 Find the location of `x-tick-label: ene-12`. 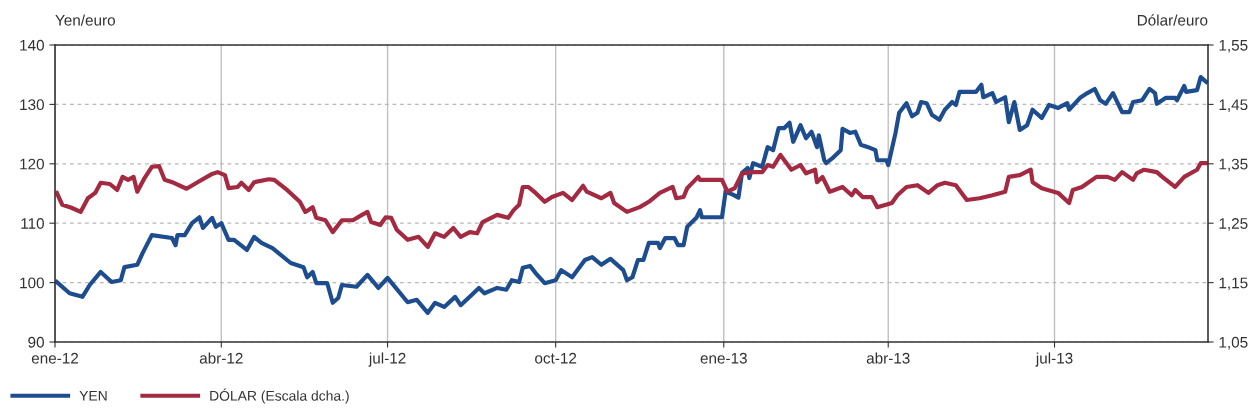

x-tick-label: ene-12 is located at coordinates (55, 358).